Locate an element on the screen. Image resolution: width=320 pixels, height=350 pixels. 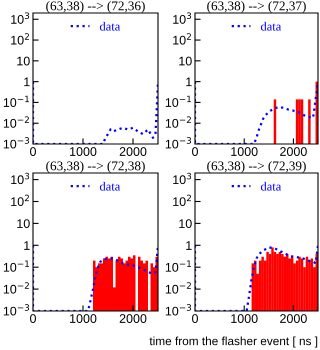
chart-title: (63,38) --> (72,36) is located at coordinates (95, 7).